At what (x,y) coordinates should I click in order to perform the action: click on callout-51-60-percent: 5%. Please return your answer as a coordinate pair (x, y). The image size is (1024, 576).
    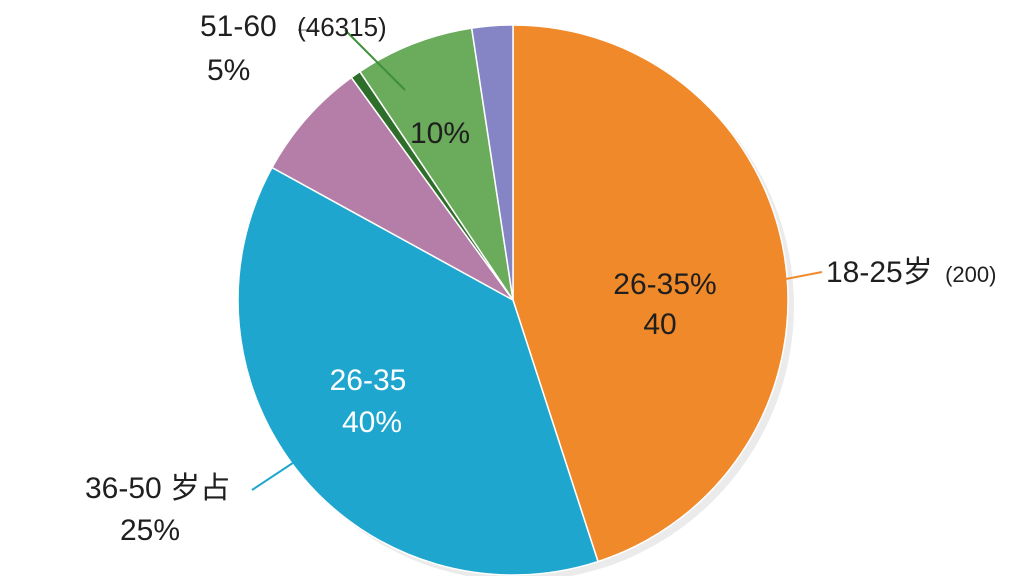
    Looking at the image, I should click on (228, 70).